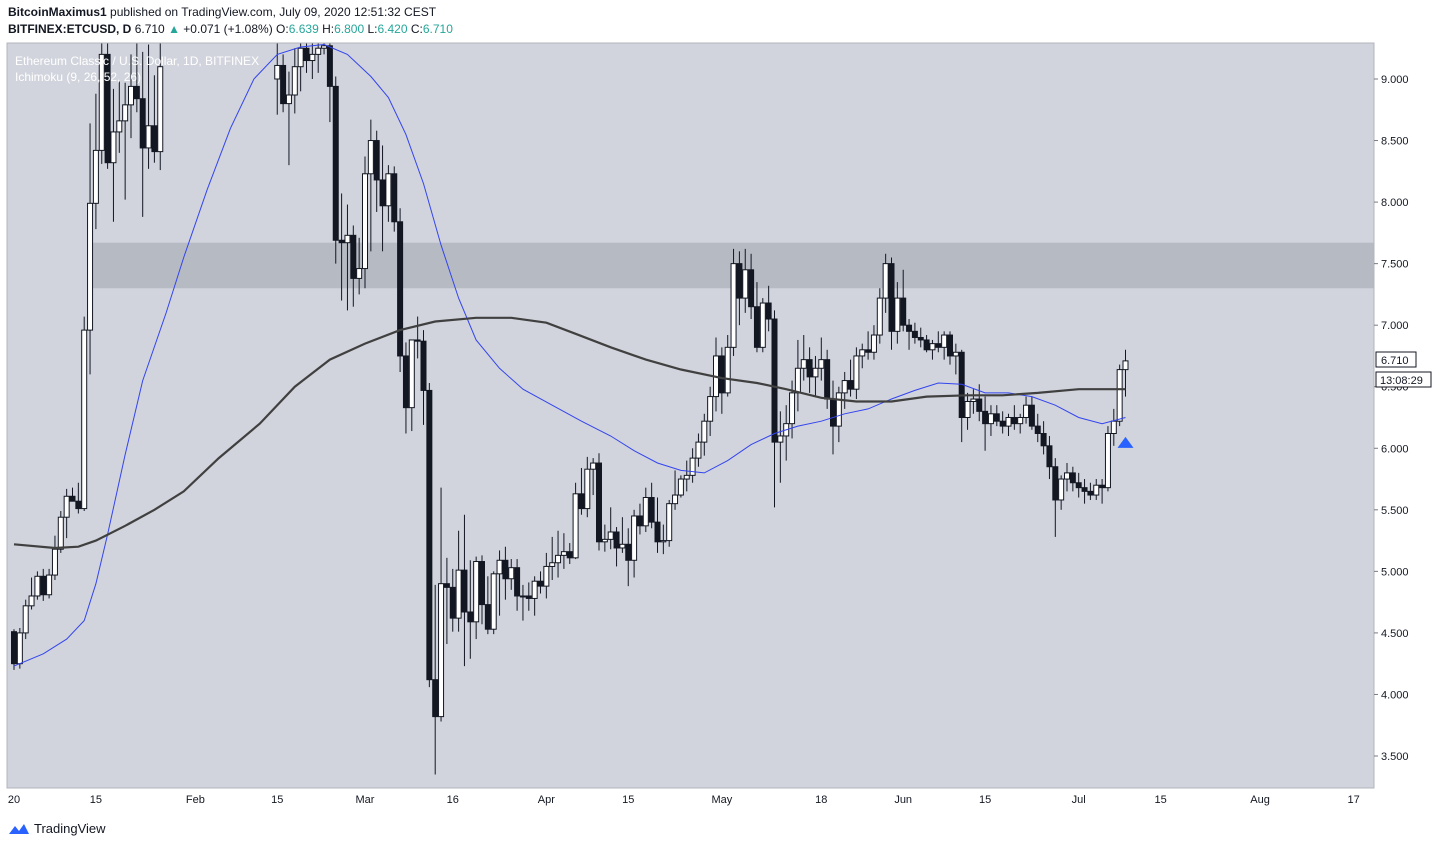 The image size is (1445, 849). What do you see at coordinates (195, 800) in the screenshot?
I see `x-tick-label: Feb` at bounding box center [195, 800].